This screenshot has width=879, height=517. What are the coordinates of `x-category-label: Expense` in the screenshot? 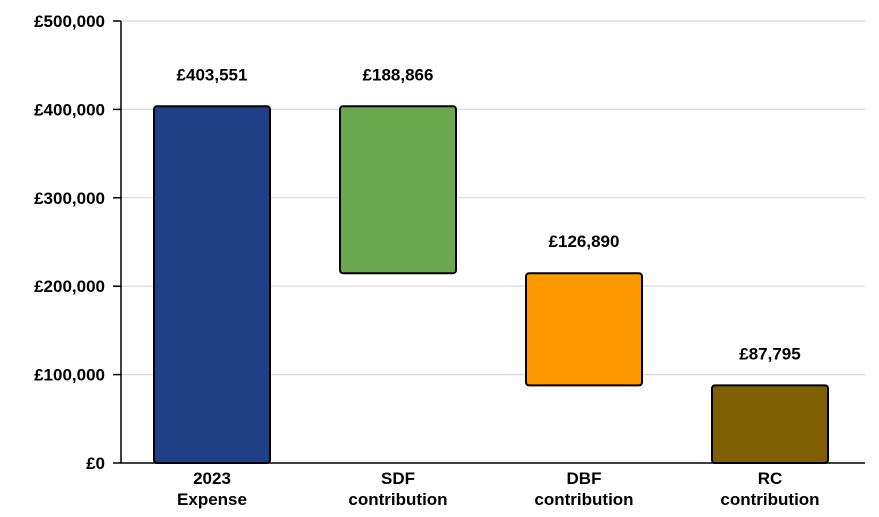 It's located at (212, 499).